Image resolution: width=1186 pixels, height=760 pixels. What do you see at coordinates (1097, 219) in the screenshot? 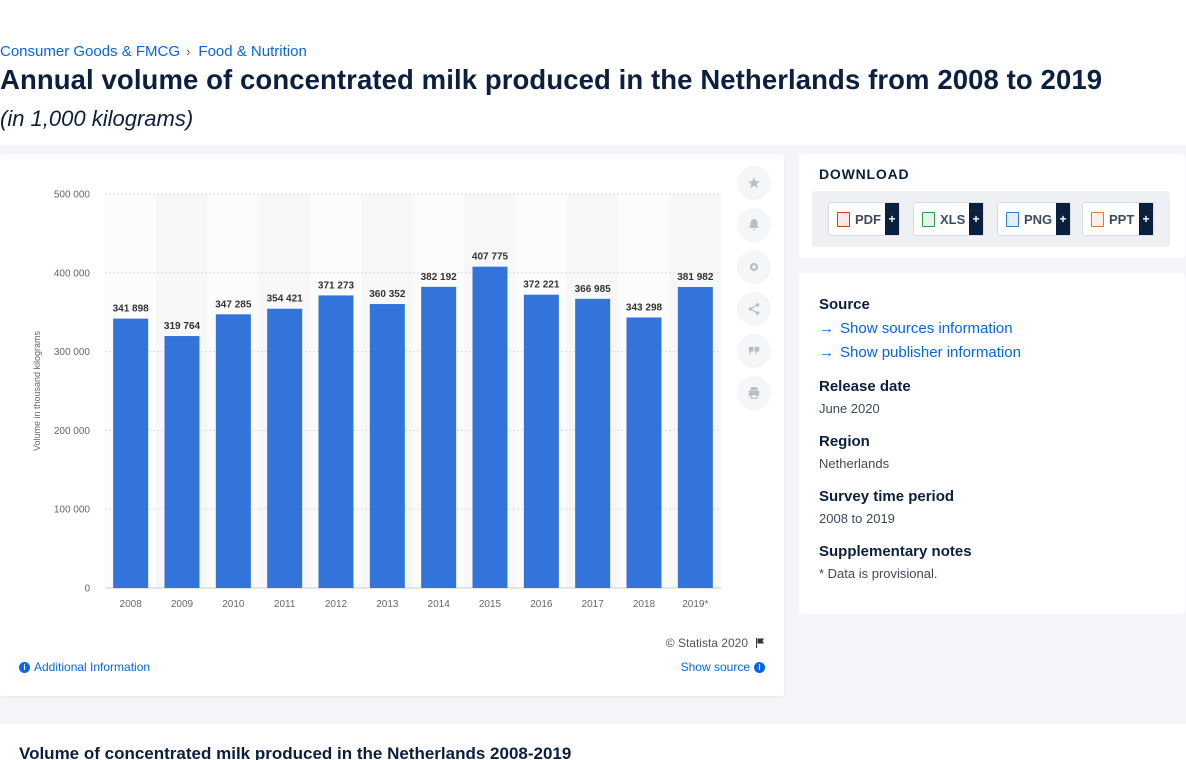
I see `ppt-file-icon` at bounding box center [1097, 219].